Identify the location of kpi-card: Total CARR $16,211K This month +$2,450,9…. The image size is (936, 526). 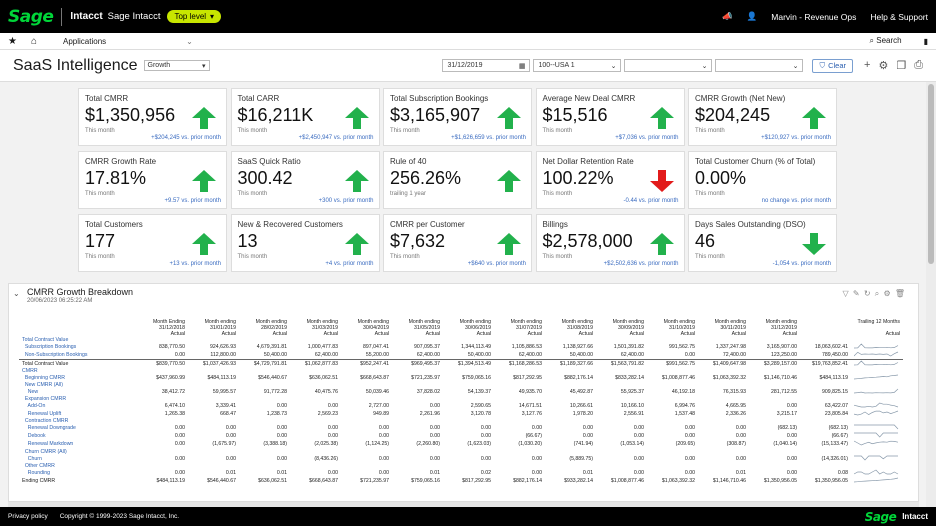
(305, 117).